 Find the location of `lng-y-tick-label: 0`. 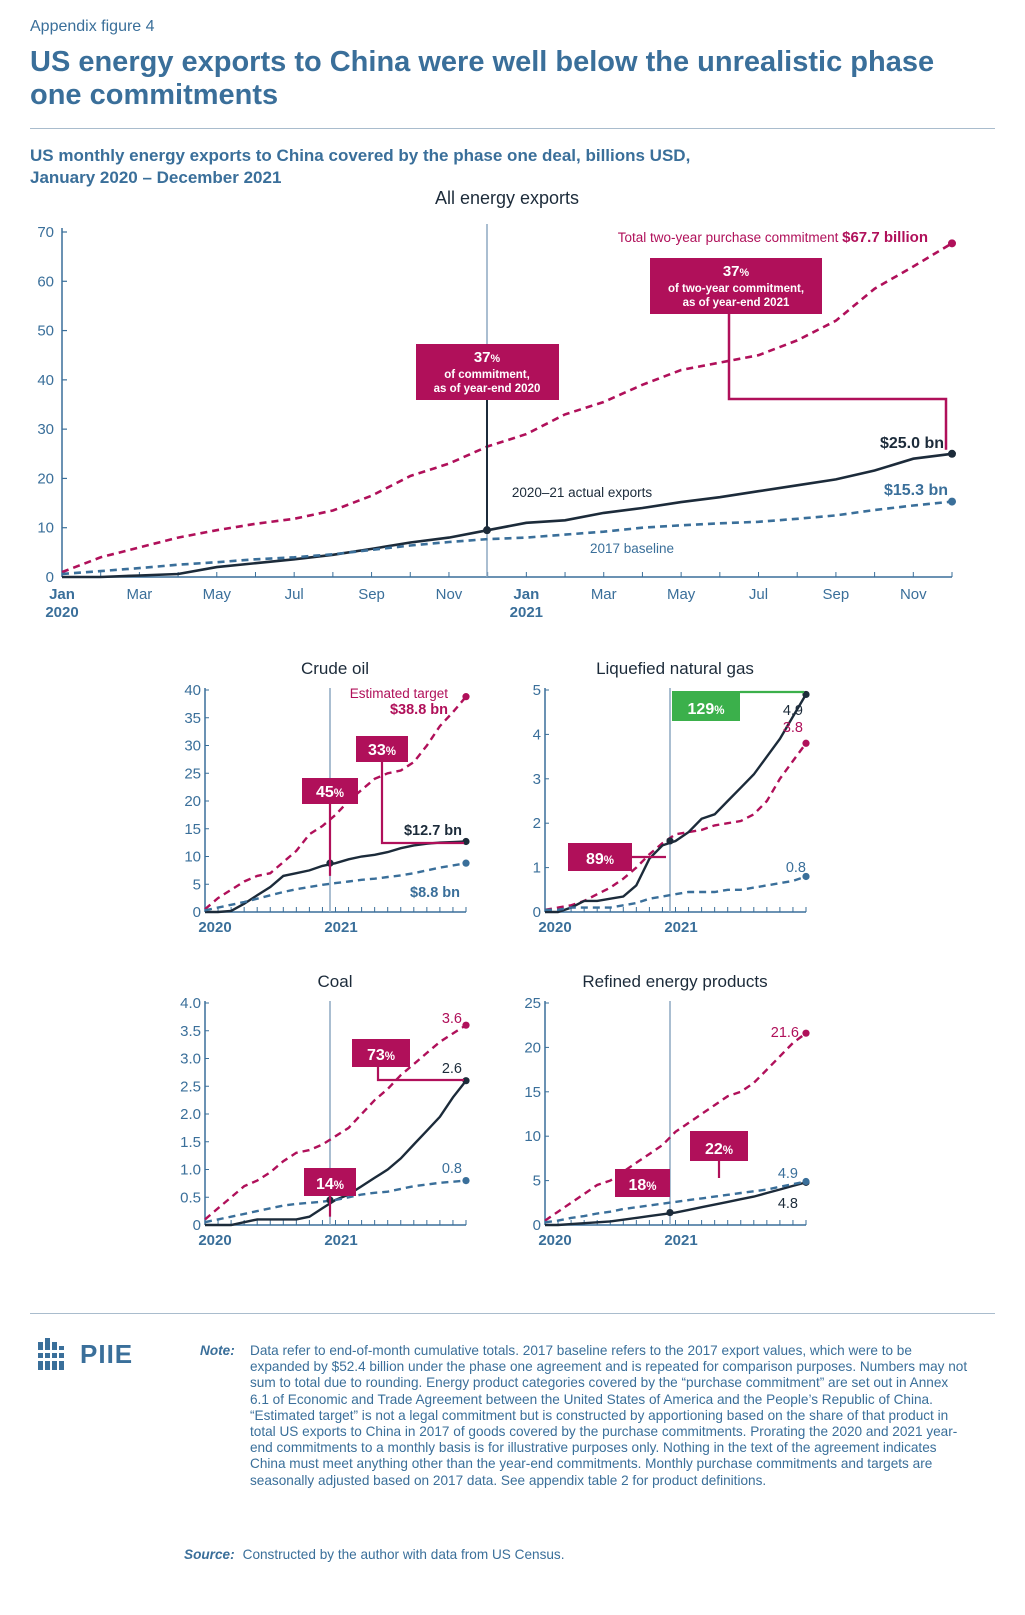

lng-y-tick-label: 0 is located at coordinates (537, 912).